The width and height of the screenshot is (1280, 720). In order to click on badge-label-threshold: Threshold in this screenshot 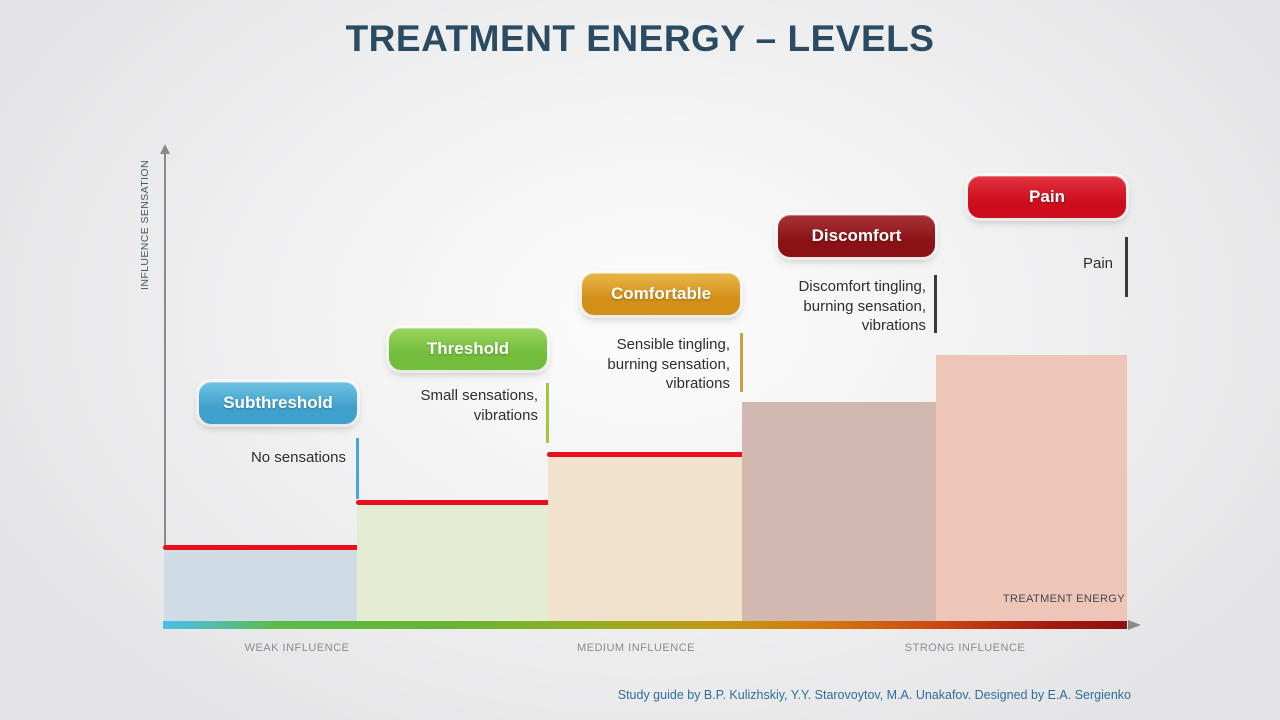, I will do `click(468, 348)`.